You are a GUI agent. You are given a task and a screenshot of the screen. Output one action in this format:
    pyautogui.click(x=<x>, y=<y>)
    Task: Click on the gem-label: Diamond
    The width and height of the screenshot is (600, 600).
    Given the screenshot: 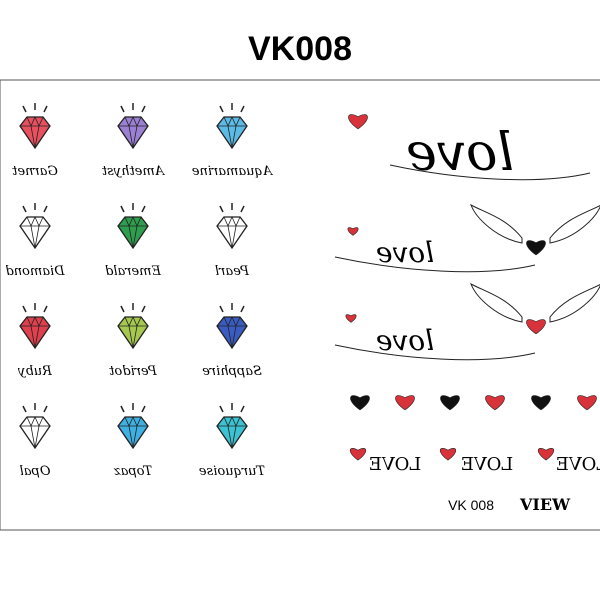 What is the action you would take?
    pyautogui.click(x=35, y=271)
    